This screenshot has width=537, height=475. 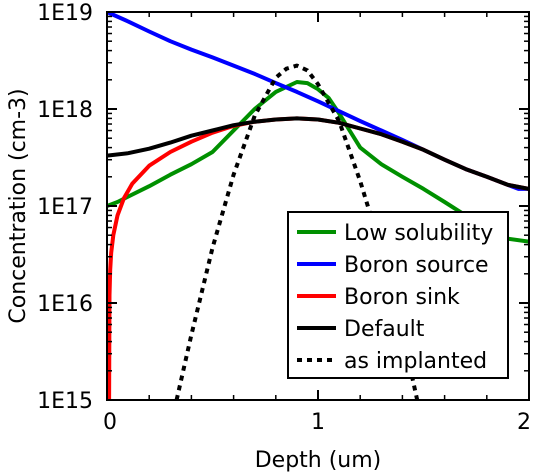 What do you see at coordinates (418, 233) in the screenshot?
I see `legend-label-0: Low solubility` at bounding box center [418, 233].